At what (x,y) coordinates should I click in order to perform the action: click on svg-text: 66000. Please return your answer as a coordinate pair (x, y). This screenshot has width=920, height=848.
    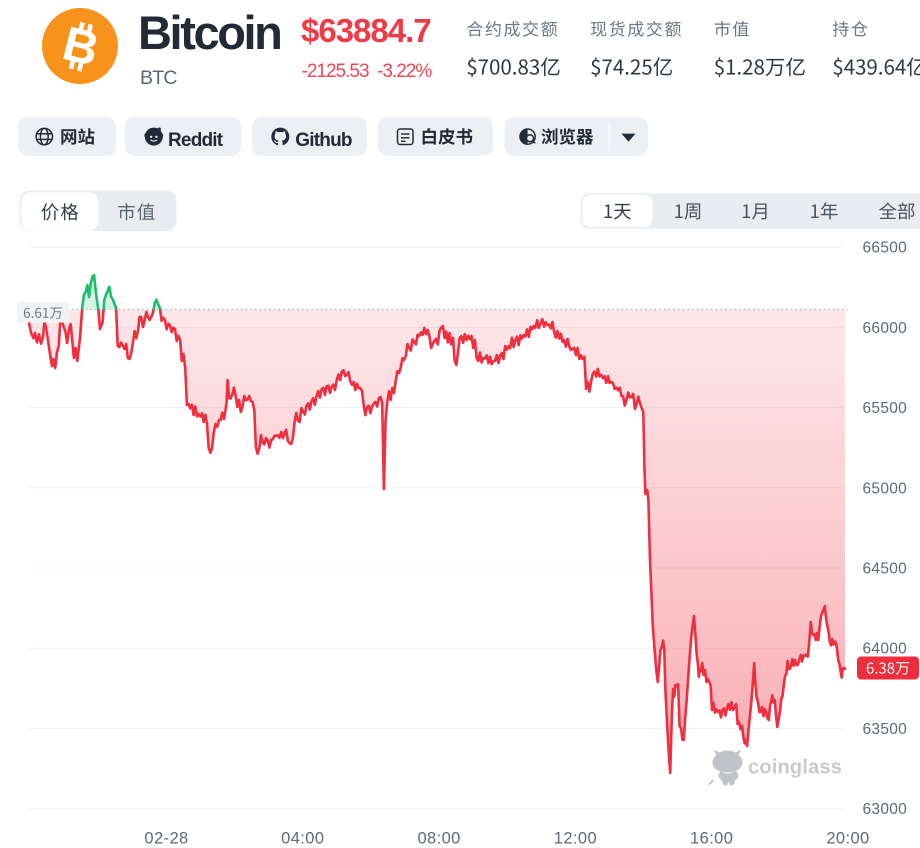
    Looking at the image, I should click on (885, 328).